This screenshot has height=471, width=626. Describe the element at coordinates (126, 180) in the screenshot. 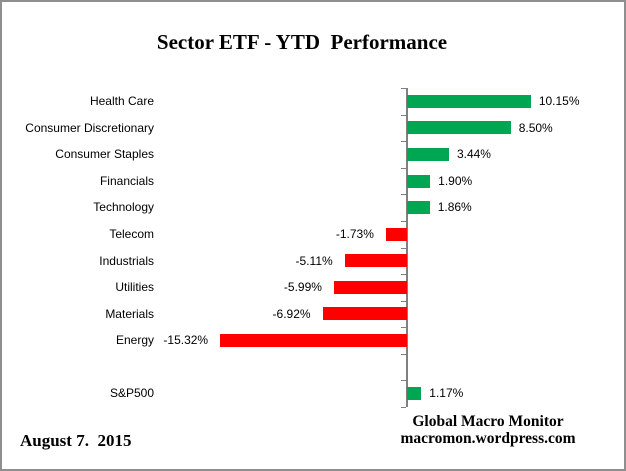

I see `category-label: Financials` at that location.